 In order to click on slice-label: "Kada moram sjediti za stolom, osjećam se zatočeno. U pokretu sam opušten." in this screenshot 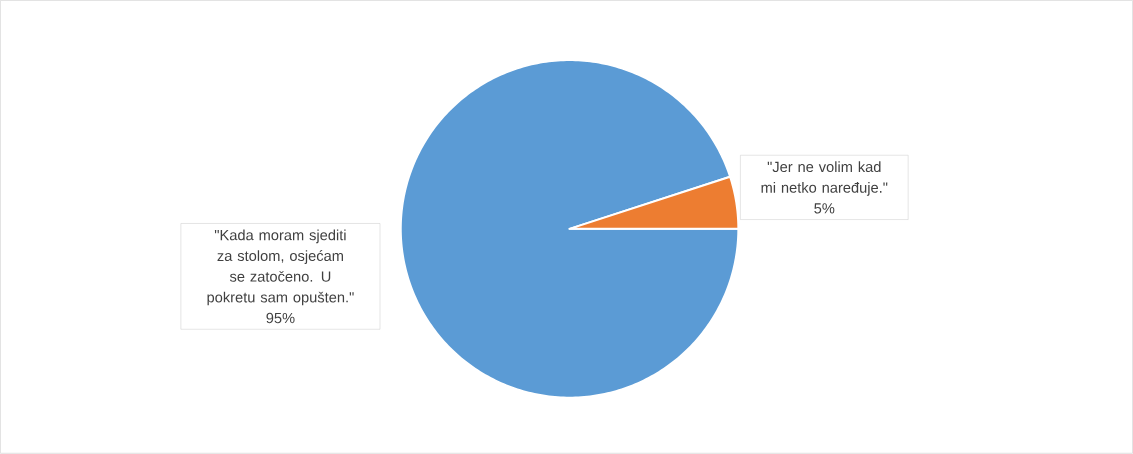, I will do `click(280, 267)`.